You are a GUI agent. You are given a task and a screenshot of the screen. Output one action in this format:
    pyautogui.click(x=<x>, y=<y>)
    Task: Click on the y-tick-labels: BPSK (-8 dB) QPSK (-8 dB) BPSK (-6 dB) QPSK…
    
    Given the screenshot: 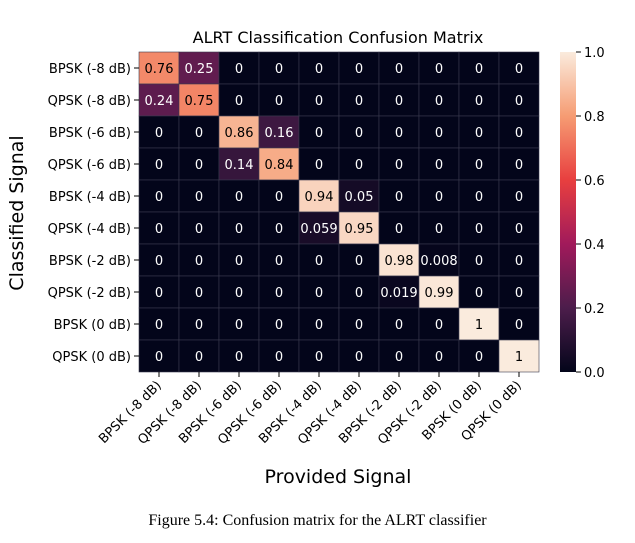 What is the action you would take?
    pyautogui.click(x=93, y=213)
    